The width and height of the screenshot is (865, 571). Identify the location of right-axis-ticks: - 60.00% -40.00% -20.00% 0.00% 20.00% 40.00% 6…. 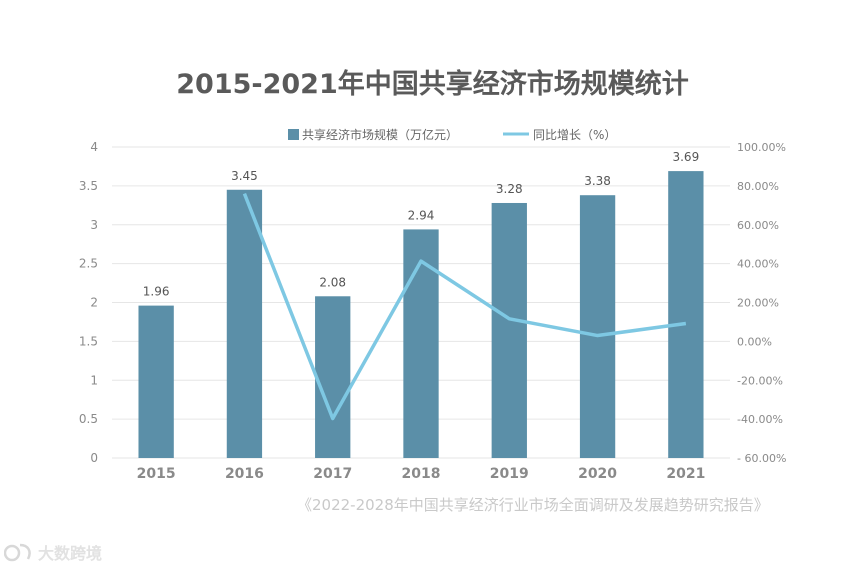
(761, 303).